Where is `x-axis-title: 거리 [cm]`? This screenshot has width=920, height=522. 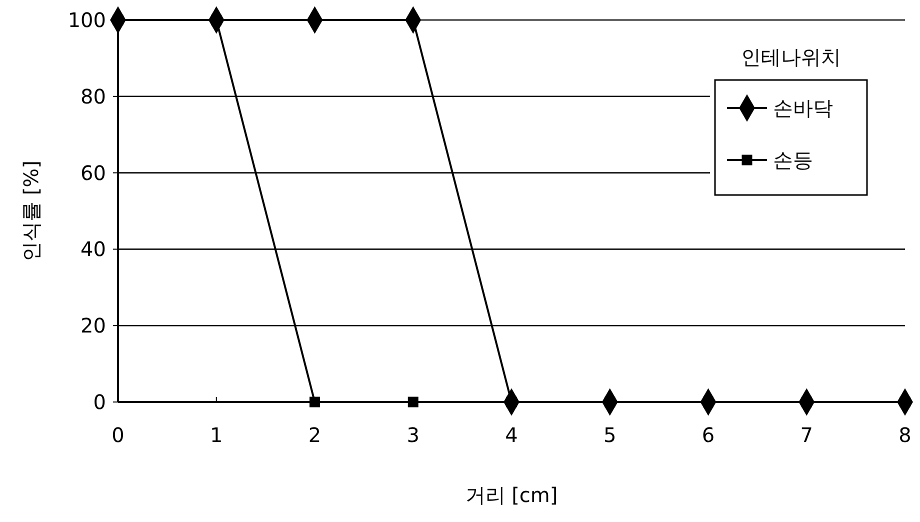
x-axis-title: 거리 [cm] is located at coordinates (511, 495).